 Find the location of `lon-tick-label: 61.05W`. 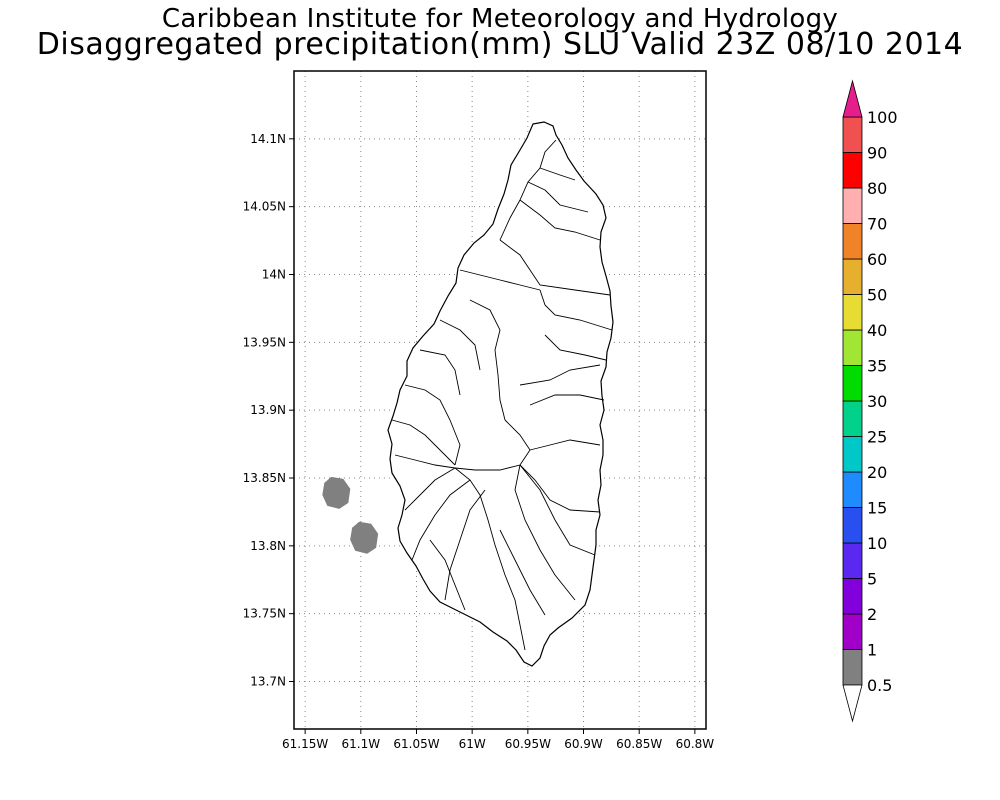

lon-tick-label: 61.05W is located at coordinates (416, 744).